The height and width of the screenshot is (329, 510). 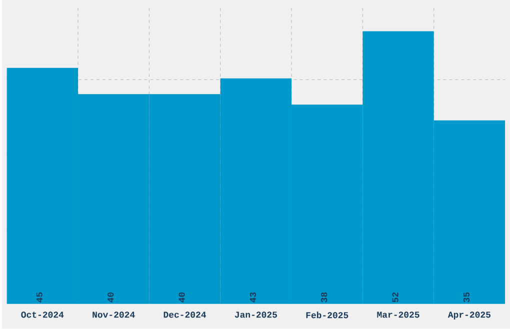 I want to click on x-tick-label: Oct-2024, so click(x=42, y=315).